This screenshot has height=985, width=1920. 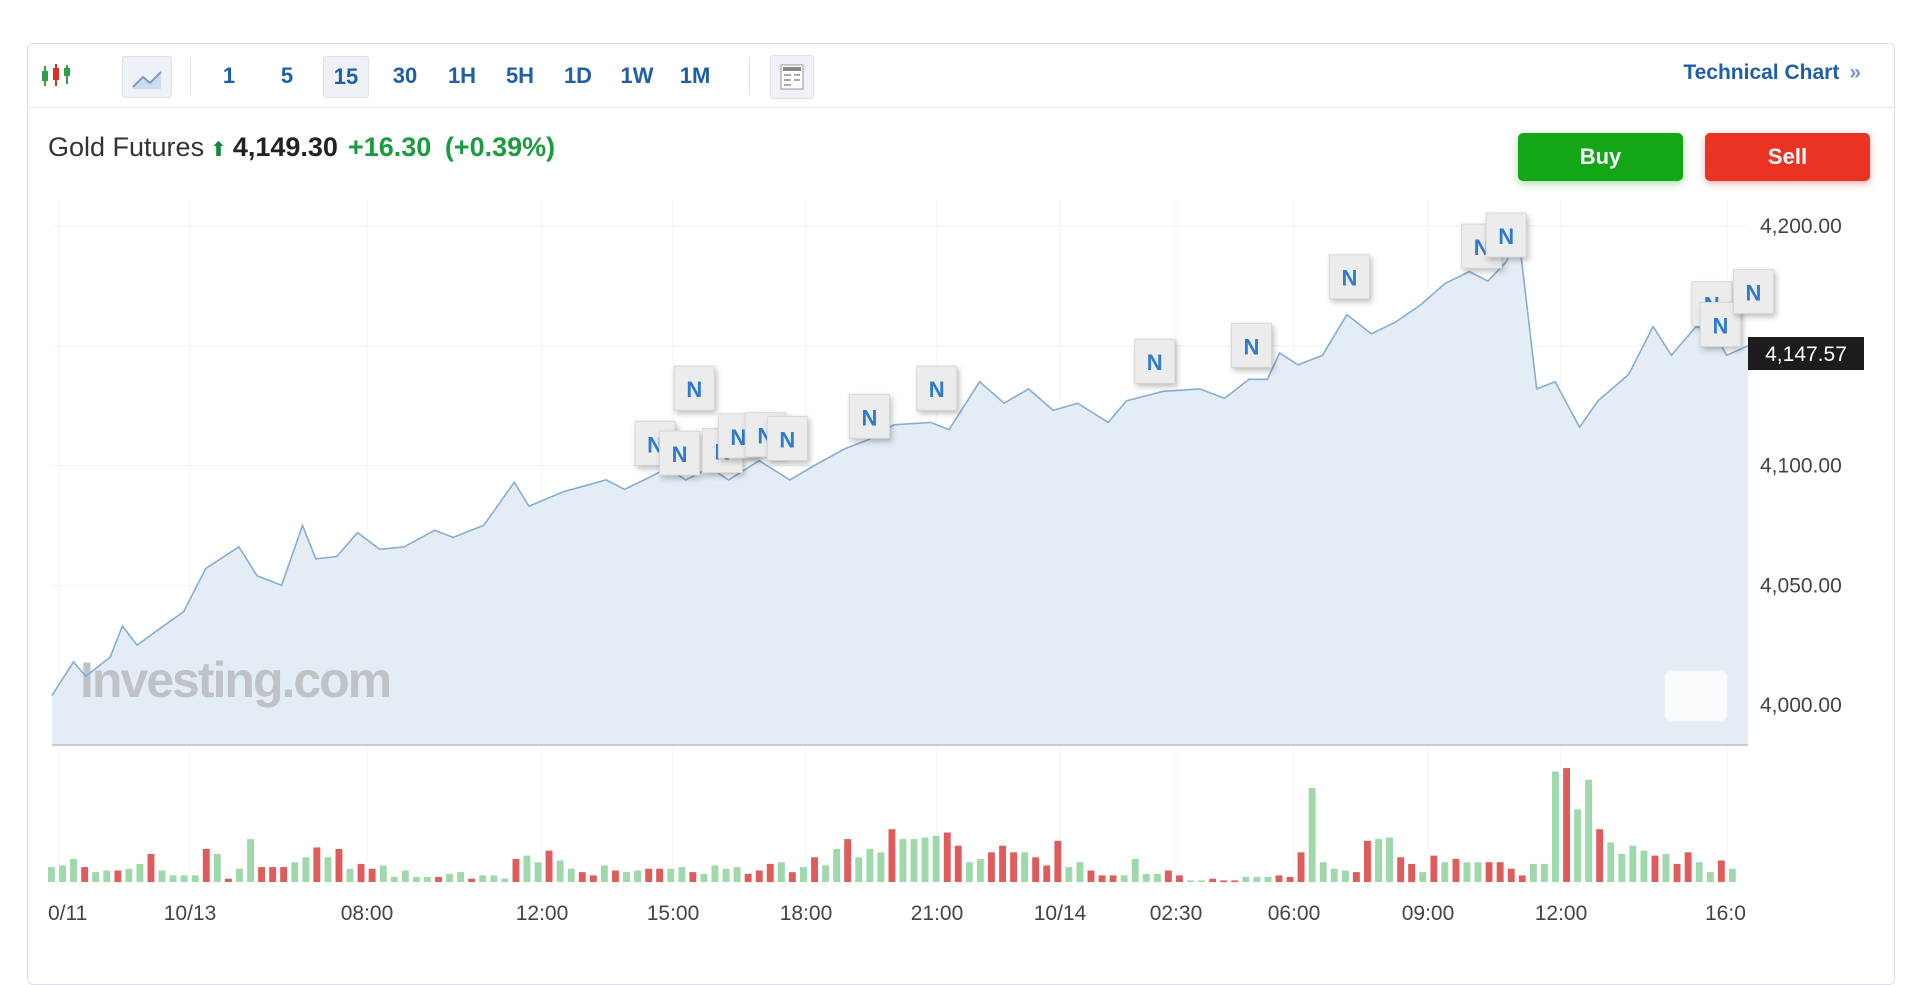 What do you see at coordinates (1600, 157) in the screenshot?
I see `buy-button: Buy` at bounding box center [1600, 157].